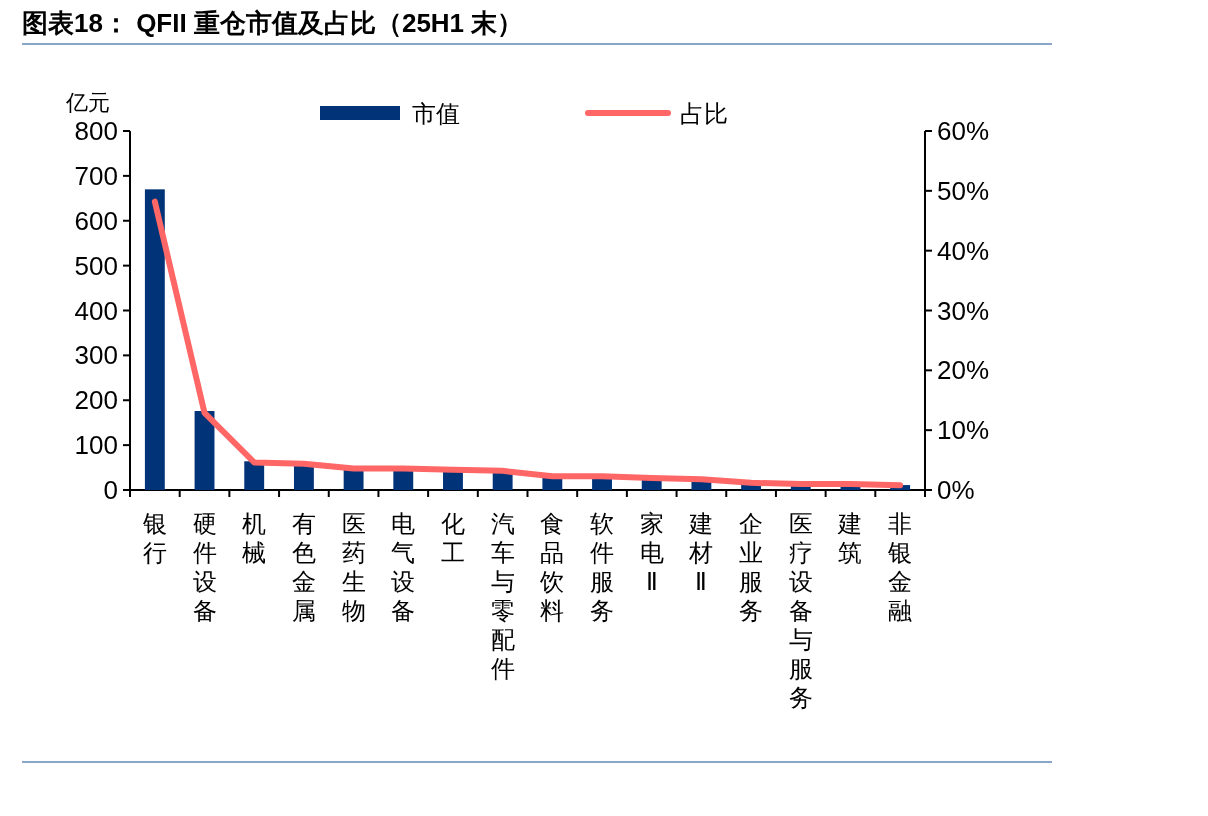 This screenshot has height=816, width=1208. What do you see at coordinates (96, 175) in the screenshot?
I see `y-tick-label: 700` at bounding box center [96, 175].